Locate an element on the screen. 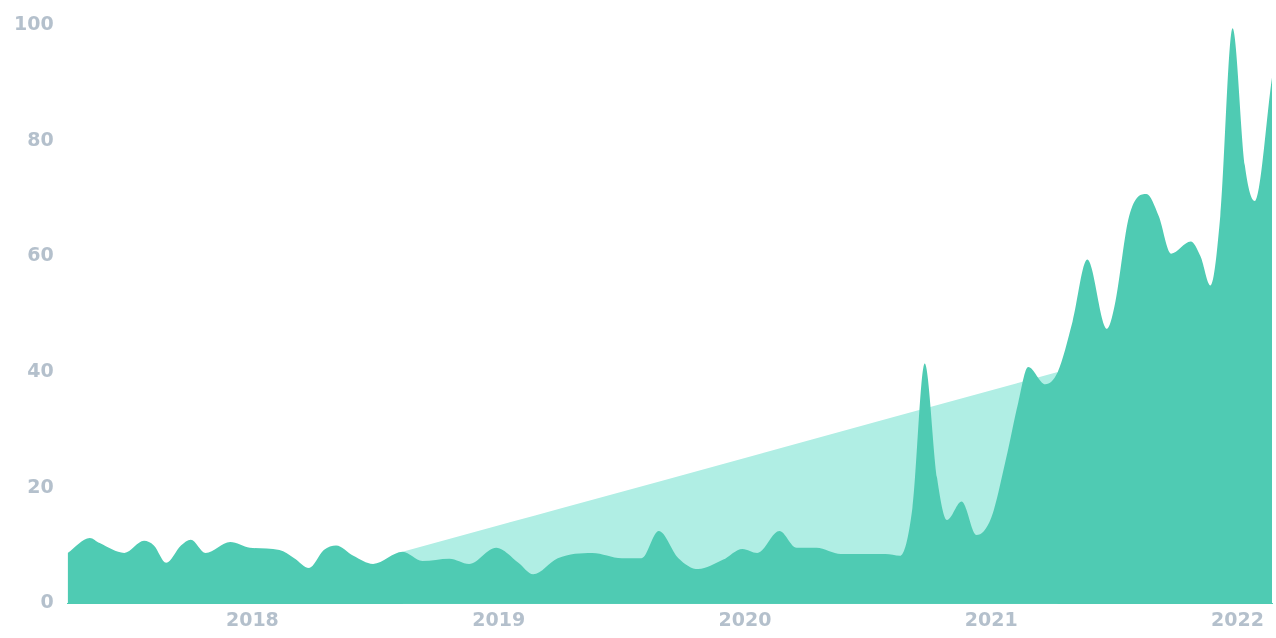  y-tick-label: 100 is located at coordinates (33, 23).